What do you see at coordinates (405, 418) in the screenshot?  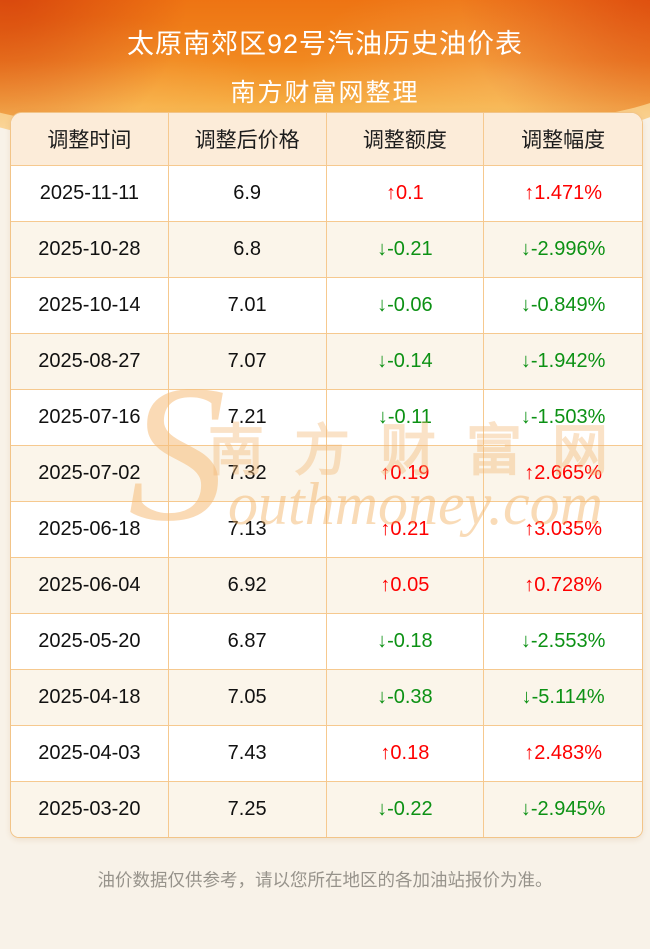 I see `cell-change: ↓-0.11` at bounding box center [405, 418].